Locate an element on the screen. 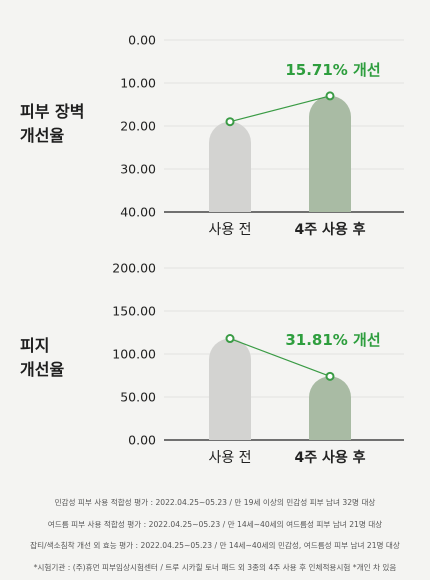  y-tick-label: 20.00 is located at coordinates (138, 126).